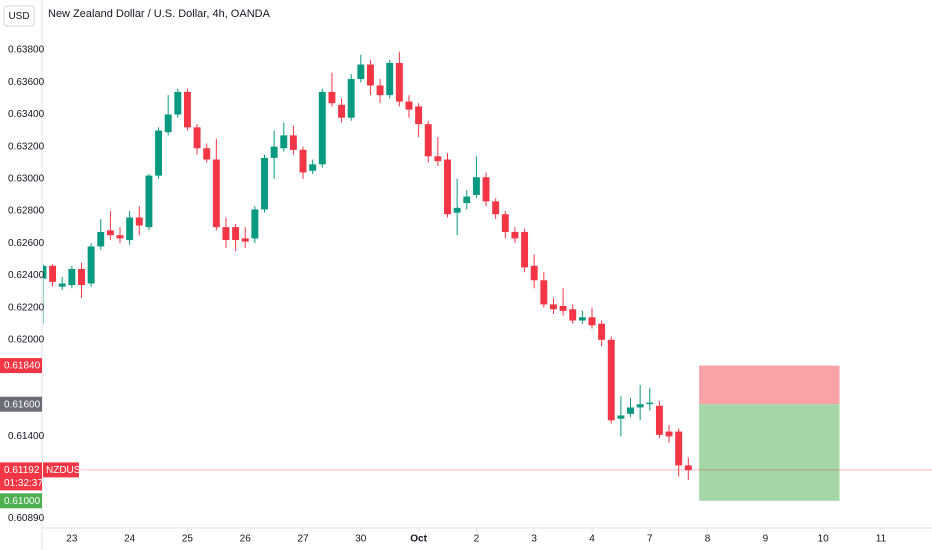 The height and width of the screenshot is (550, 932). I want to click on currency: USD, so click(18, 16).